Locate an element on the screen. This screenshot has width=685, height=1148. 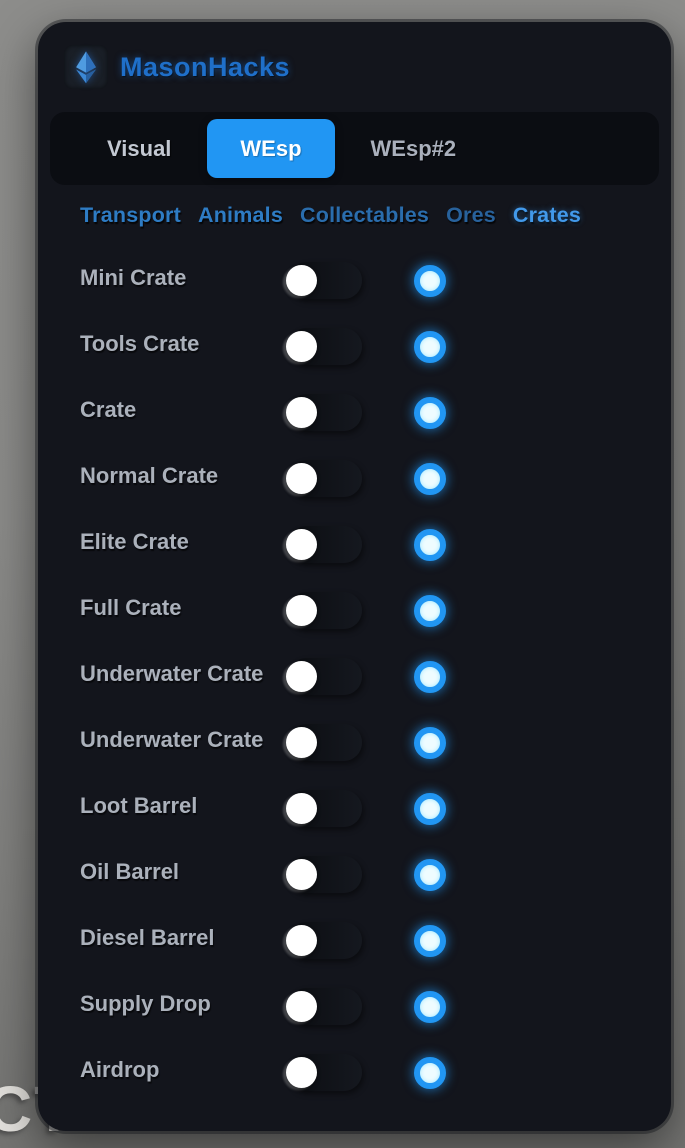
esp-item-label: Crate is located at coordinates (108, 410).